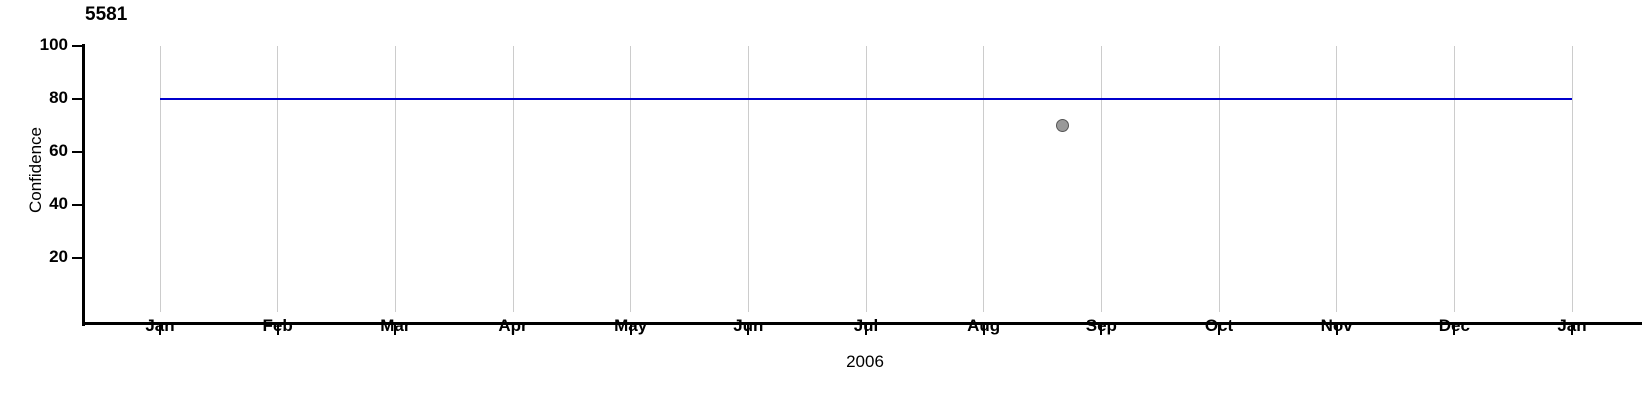  I want to click on x-tick-label-11: Dec, so click(1454, 325).